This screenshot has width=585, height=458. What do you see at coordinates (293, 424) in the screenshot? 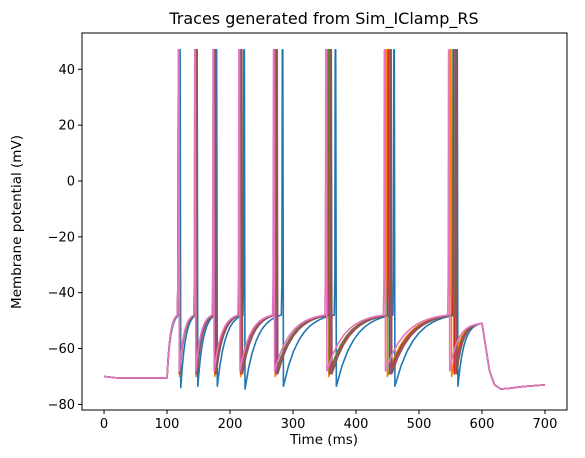
I see `x-tick-label: 300` at bounding box center [293, 424].